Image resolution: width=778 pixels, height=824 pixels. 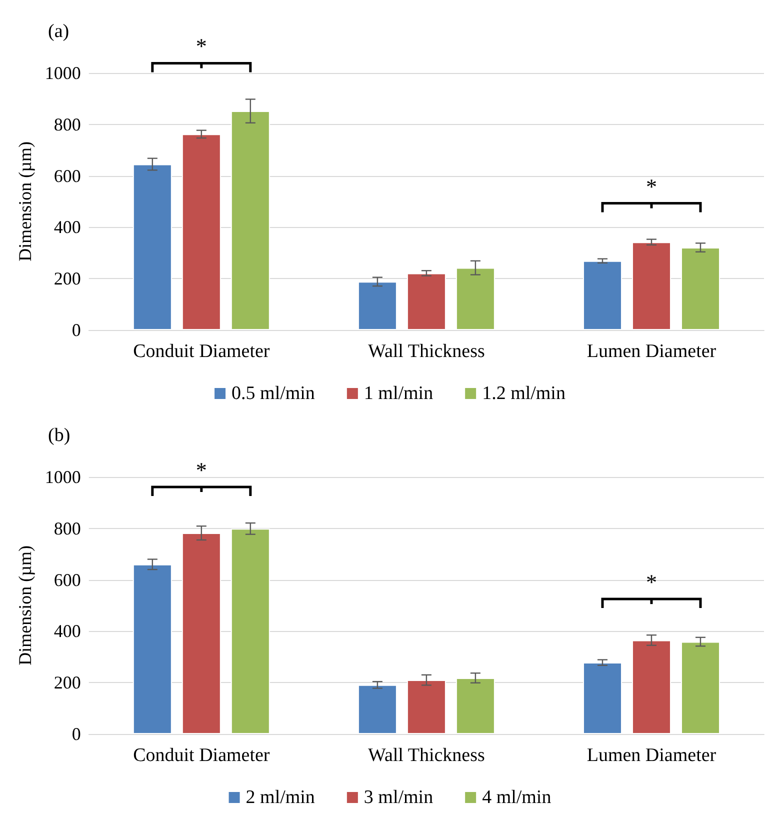 What do you see at coordinates (59, 435) in the screenshot?
I see `text: (b)` at bounding box center [59, 435].